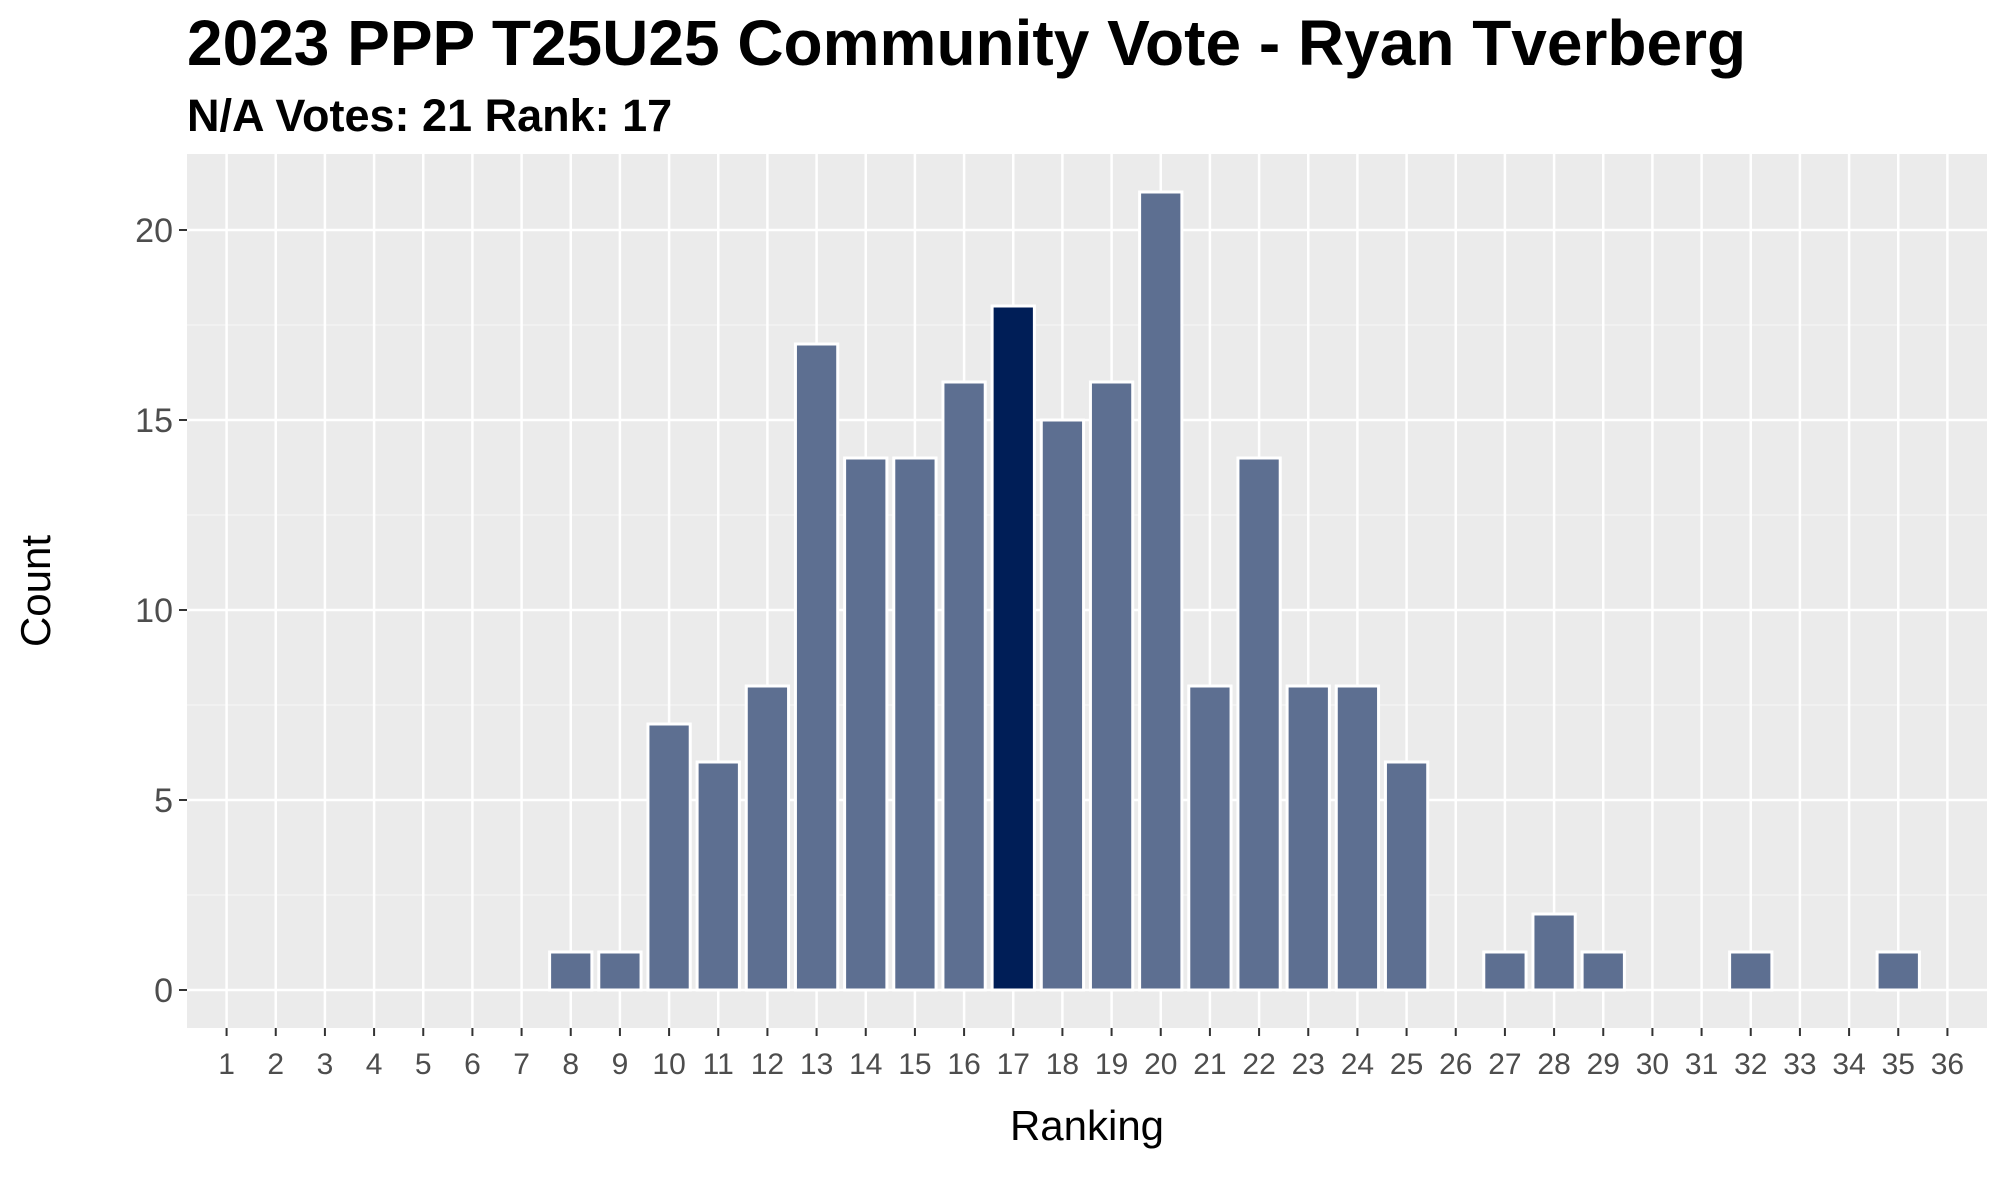  What do you see at coordinates (1357, 1064) in the screenshot?
I see `x-tick-label: 24` at bounding box center [1357, 1064].